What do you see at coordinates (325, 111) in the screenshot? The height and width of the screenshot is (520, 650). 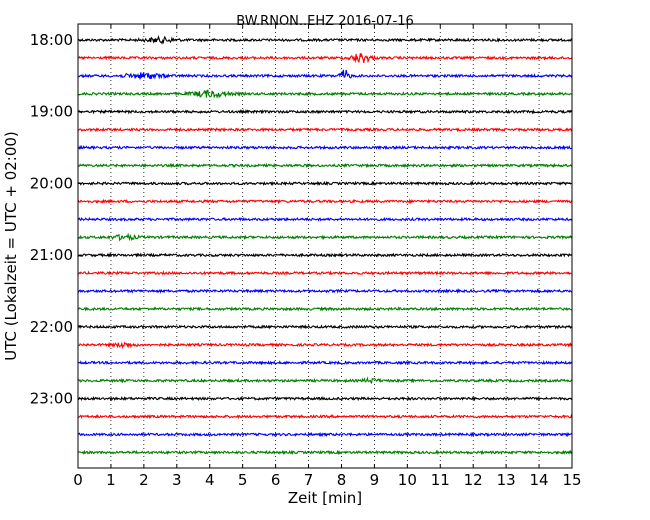 I see `trace-row-1900` at bounding box center [325, 111].